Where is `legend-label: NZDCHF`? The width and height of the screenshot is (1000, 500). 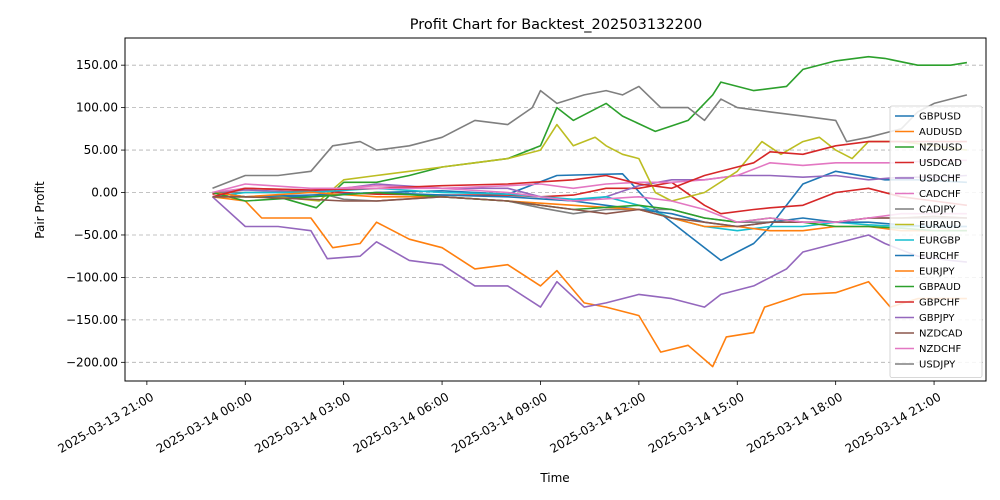
legend-label: NZDCHF is located at coordinates (940, 349).